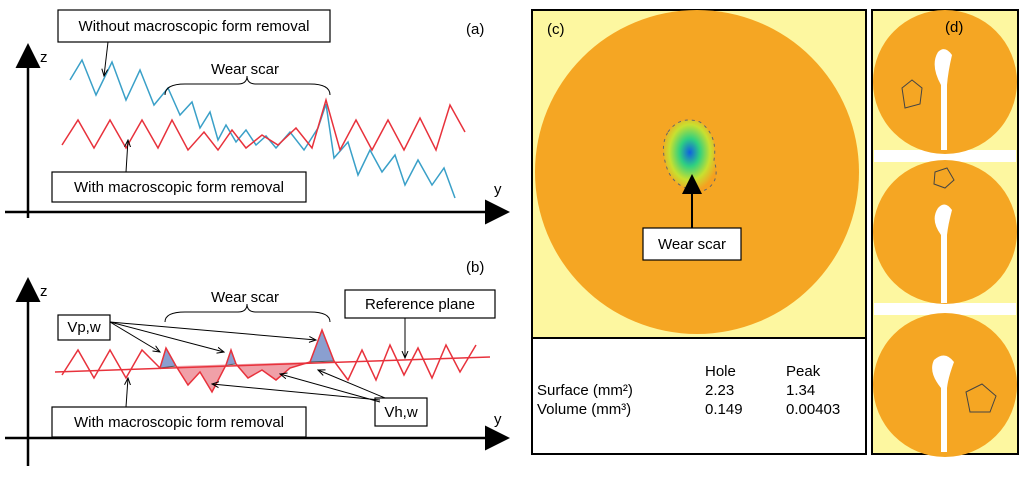 This screenshot has width=1024, height=477. What do you see at coordinates (322, 345) in the screenshot?
I see `peak` at bounding box center [322, 345].